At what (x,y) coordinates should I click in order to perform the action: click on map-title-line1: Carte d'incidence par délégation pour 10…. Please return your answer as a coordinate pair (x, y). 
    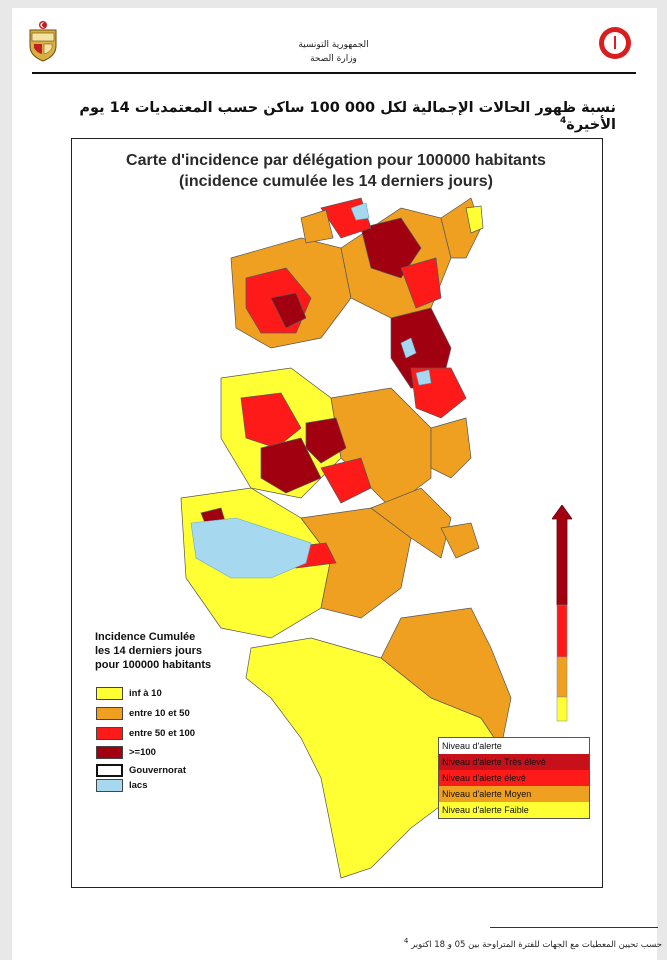
    Looking at the image, I should click on (336, 160).